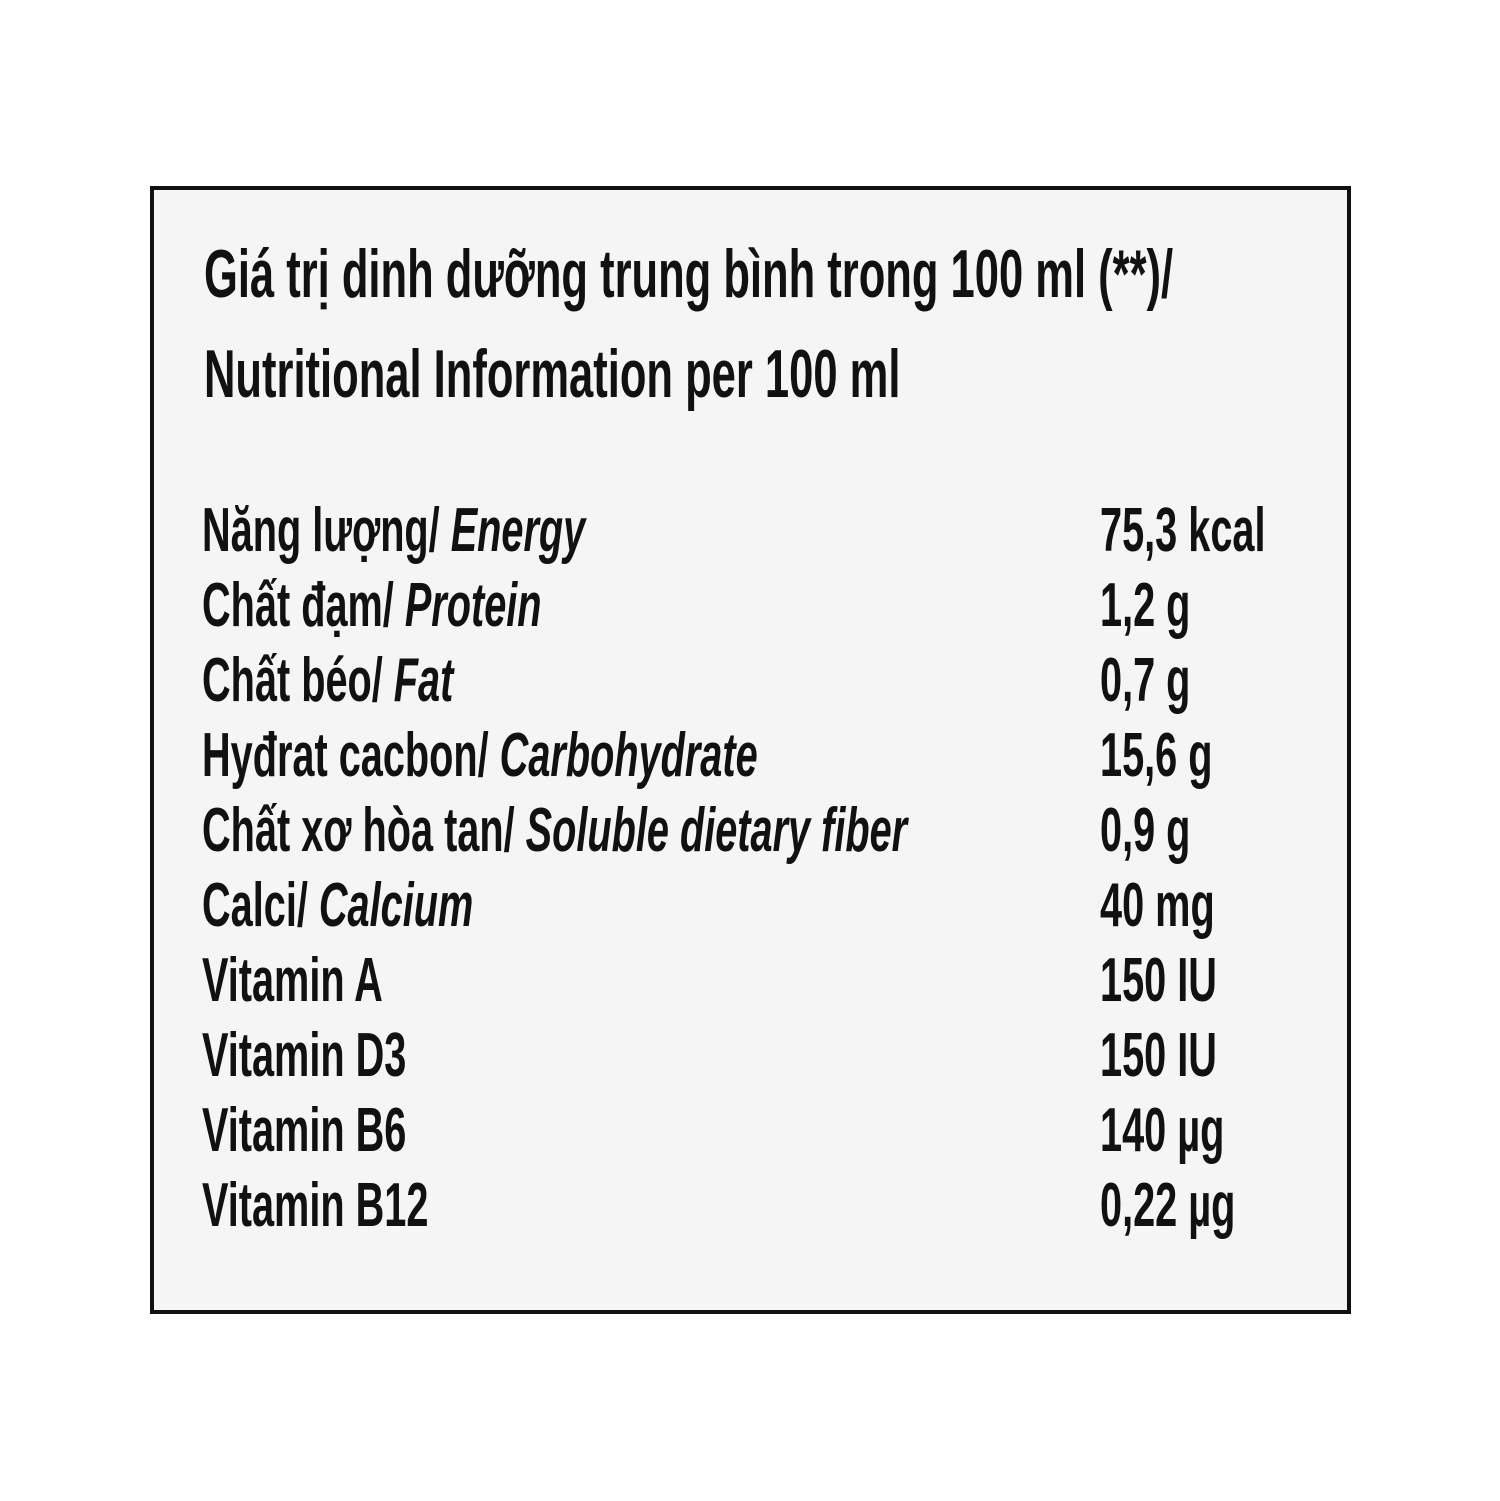  Describe the element at coordinates (423, 680) in the screenshot. I see `label-en: Fat` at that location.